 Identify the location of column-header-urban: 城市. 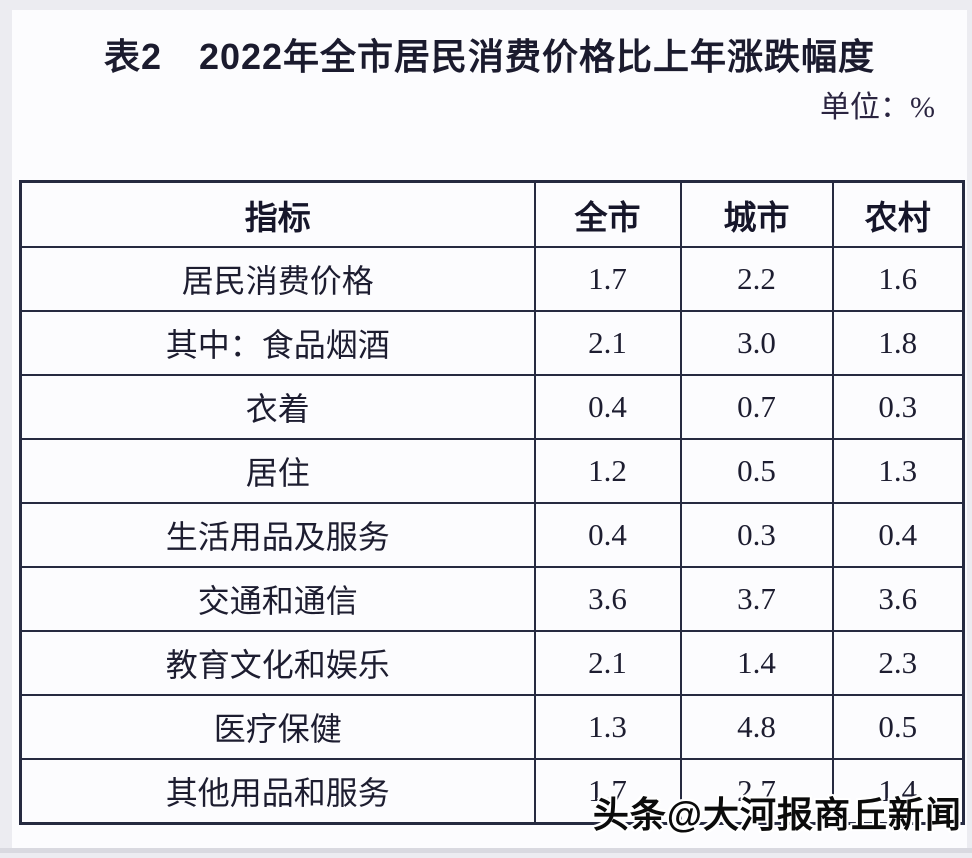
(756, 214).